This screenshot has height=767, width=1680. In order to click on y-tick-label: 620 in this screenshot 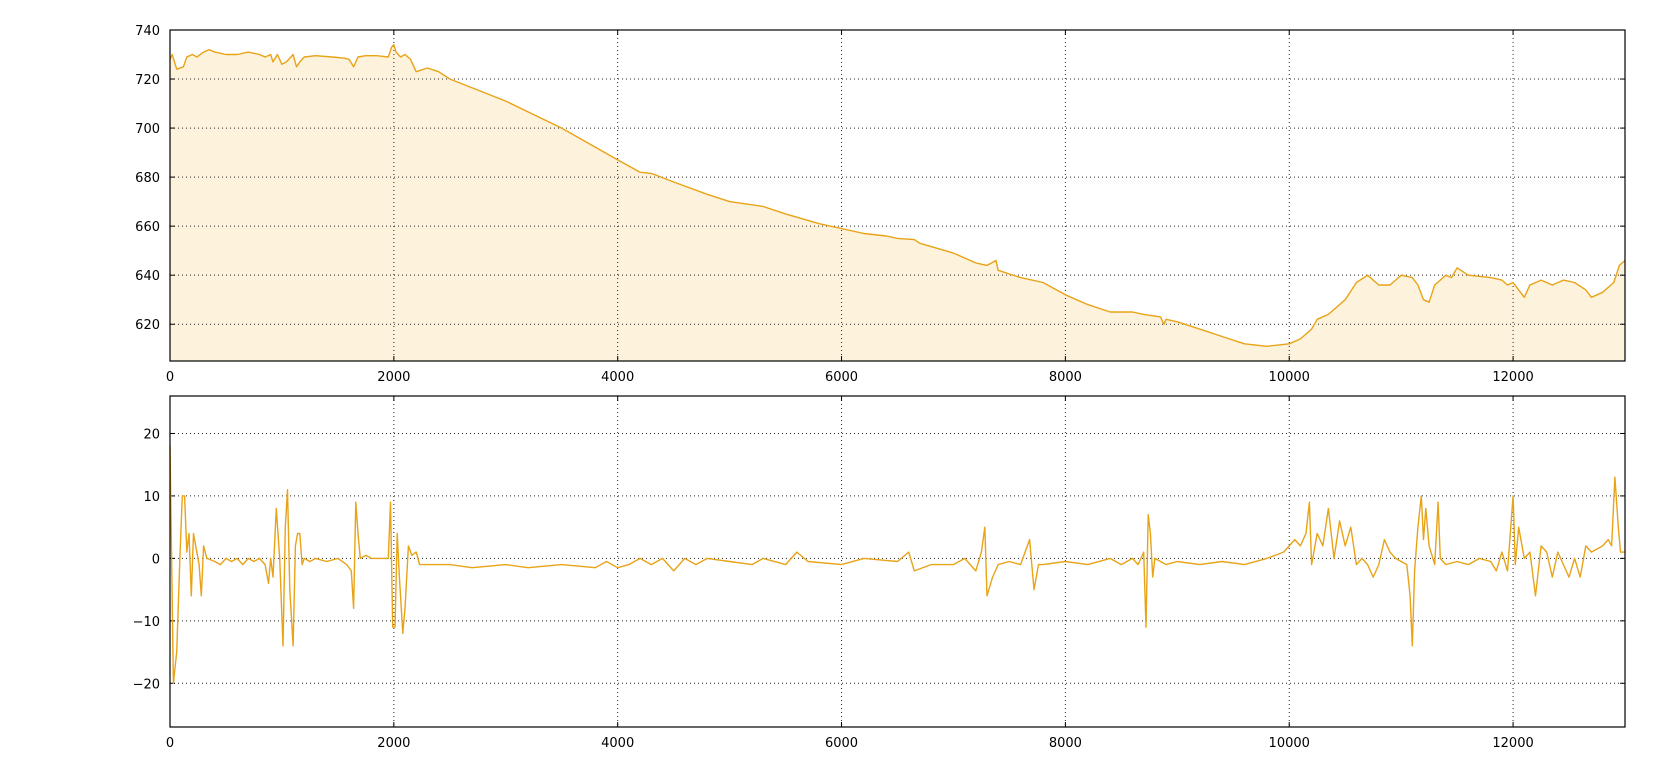, I will do `click(147, 325)`.